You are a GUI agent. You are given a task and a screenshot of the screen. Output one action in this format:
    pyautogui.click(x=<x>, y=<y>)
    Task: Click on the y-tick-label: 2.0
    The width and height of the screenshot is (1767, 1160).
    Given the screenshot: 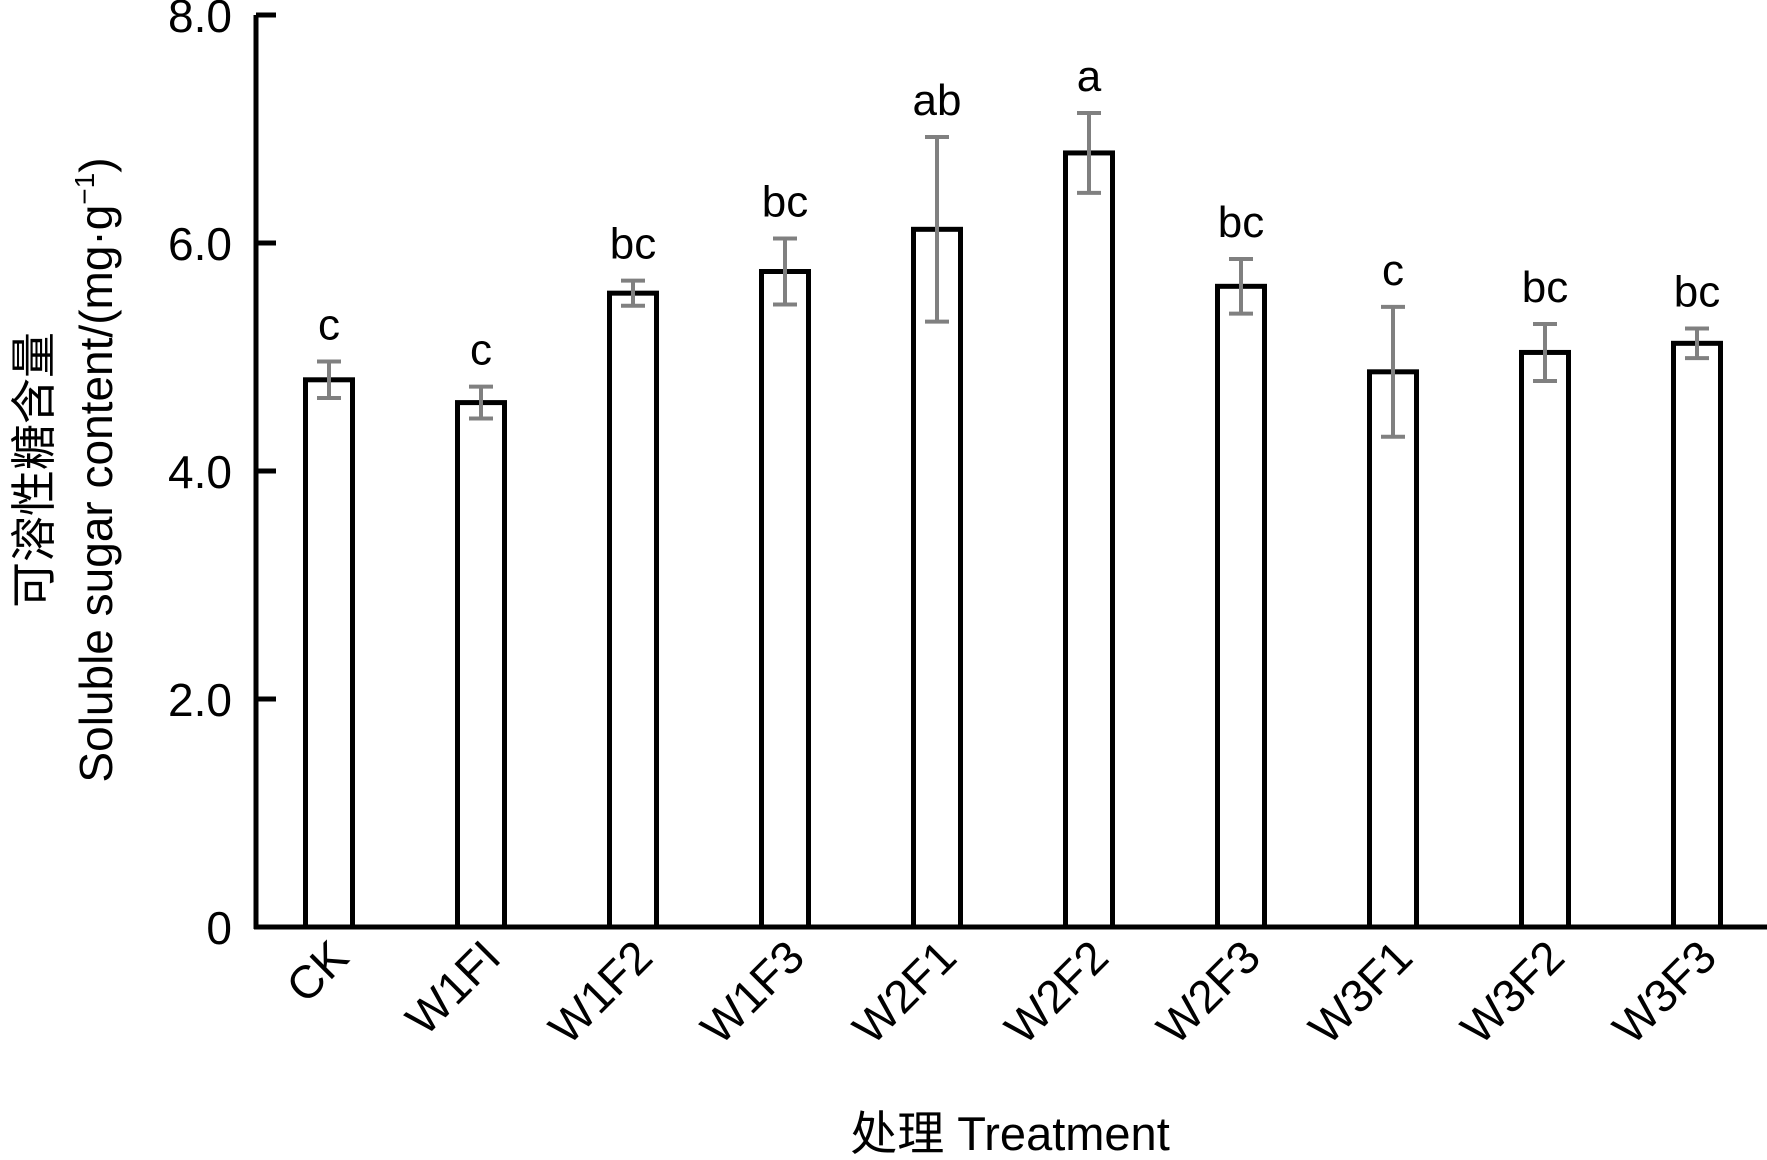 What is the action you would take?
    pyautogui.click(x=200, y=700)
    